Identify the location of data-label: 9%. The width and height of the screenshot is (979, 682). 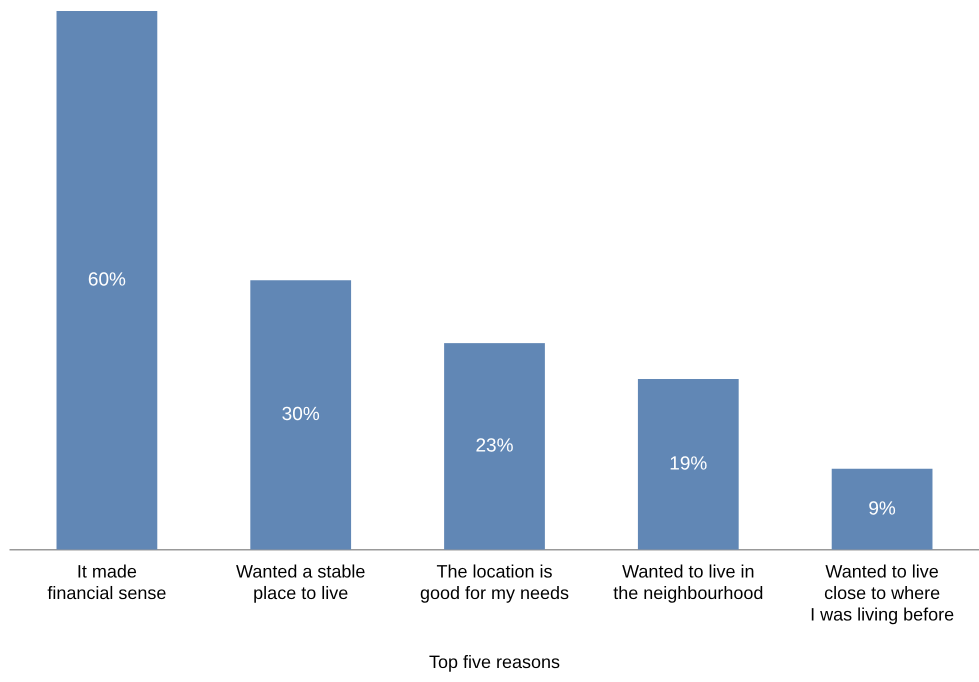
(882, 509).